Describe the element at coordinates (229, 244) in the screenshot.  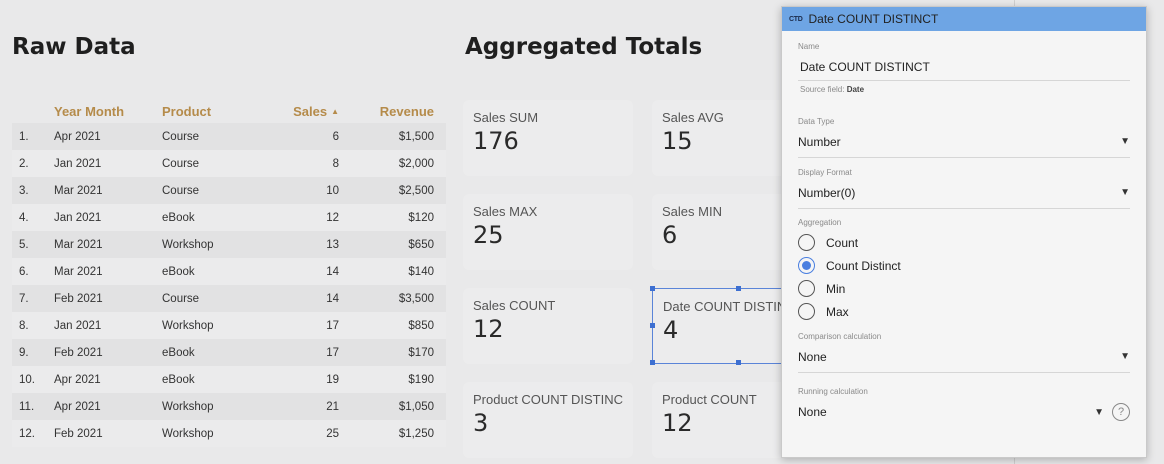
I see `table-row: 5. Mar 2021 Workshop 13 $650` at that location.